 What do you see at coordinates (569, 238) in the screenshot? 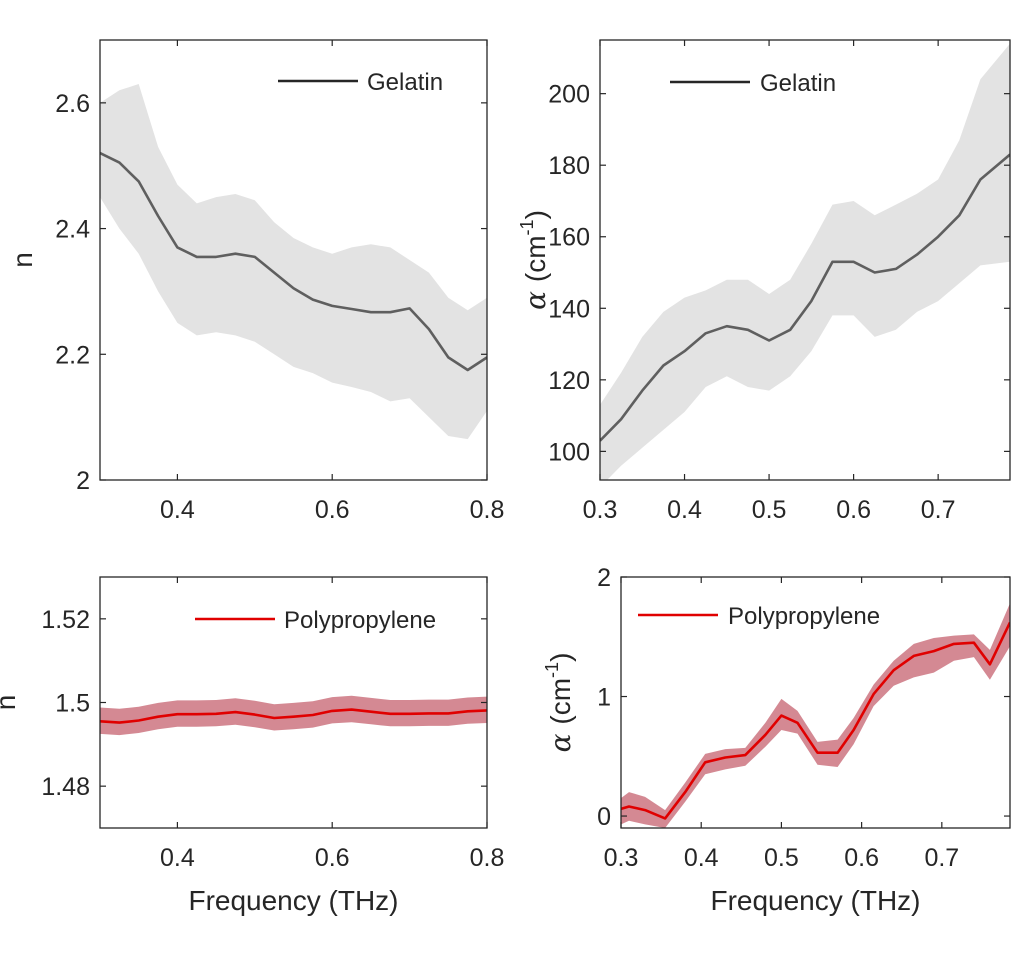
I see `y-tick-label: 160` at bounding box center [569, 238].